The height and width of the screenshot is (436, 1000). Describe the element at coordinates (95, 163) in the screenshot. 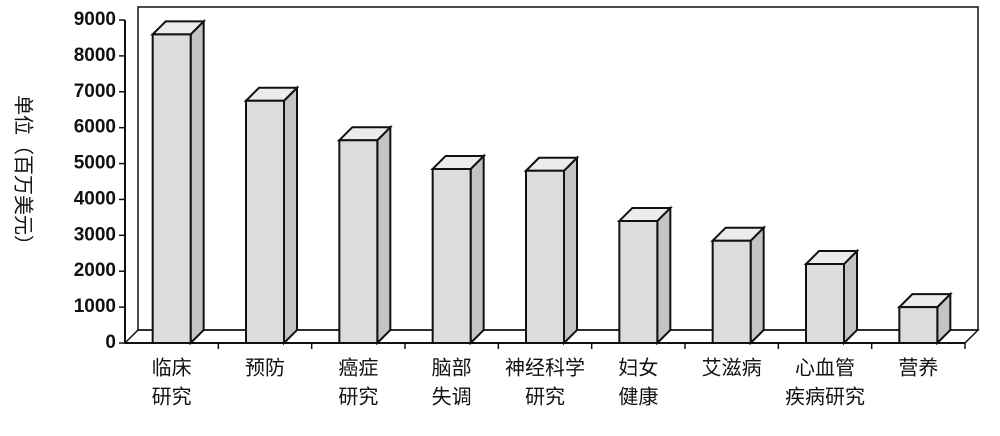

I see `y-tick-label: 5000` at that location.